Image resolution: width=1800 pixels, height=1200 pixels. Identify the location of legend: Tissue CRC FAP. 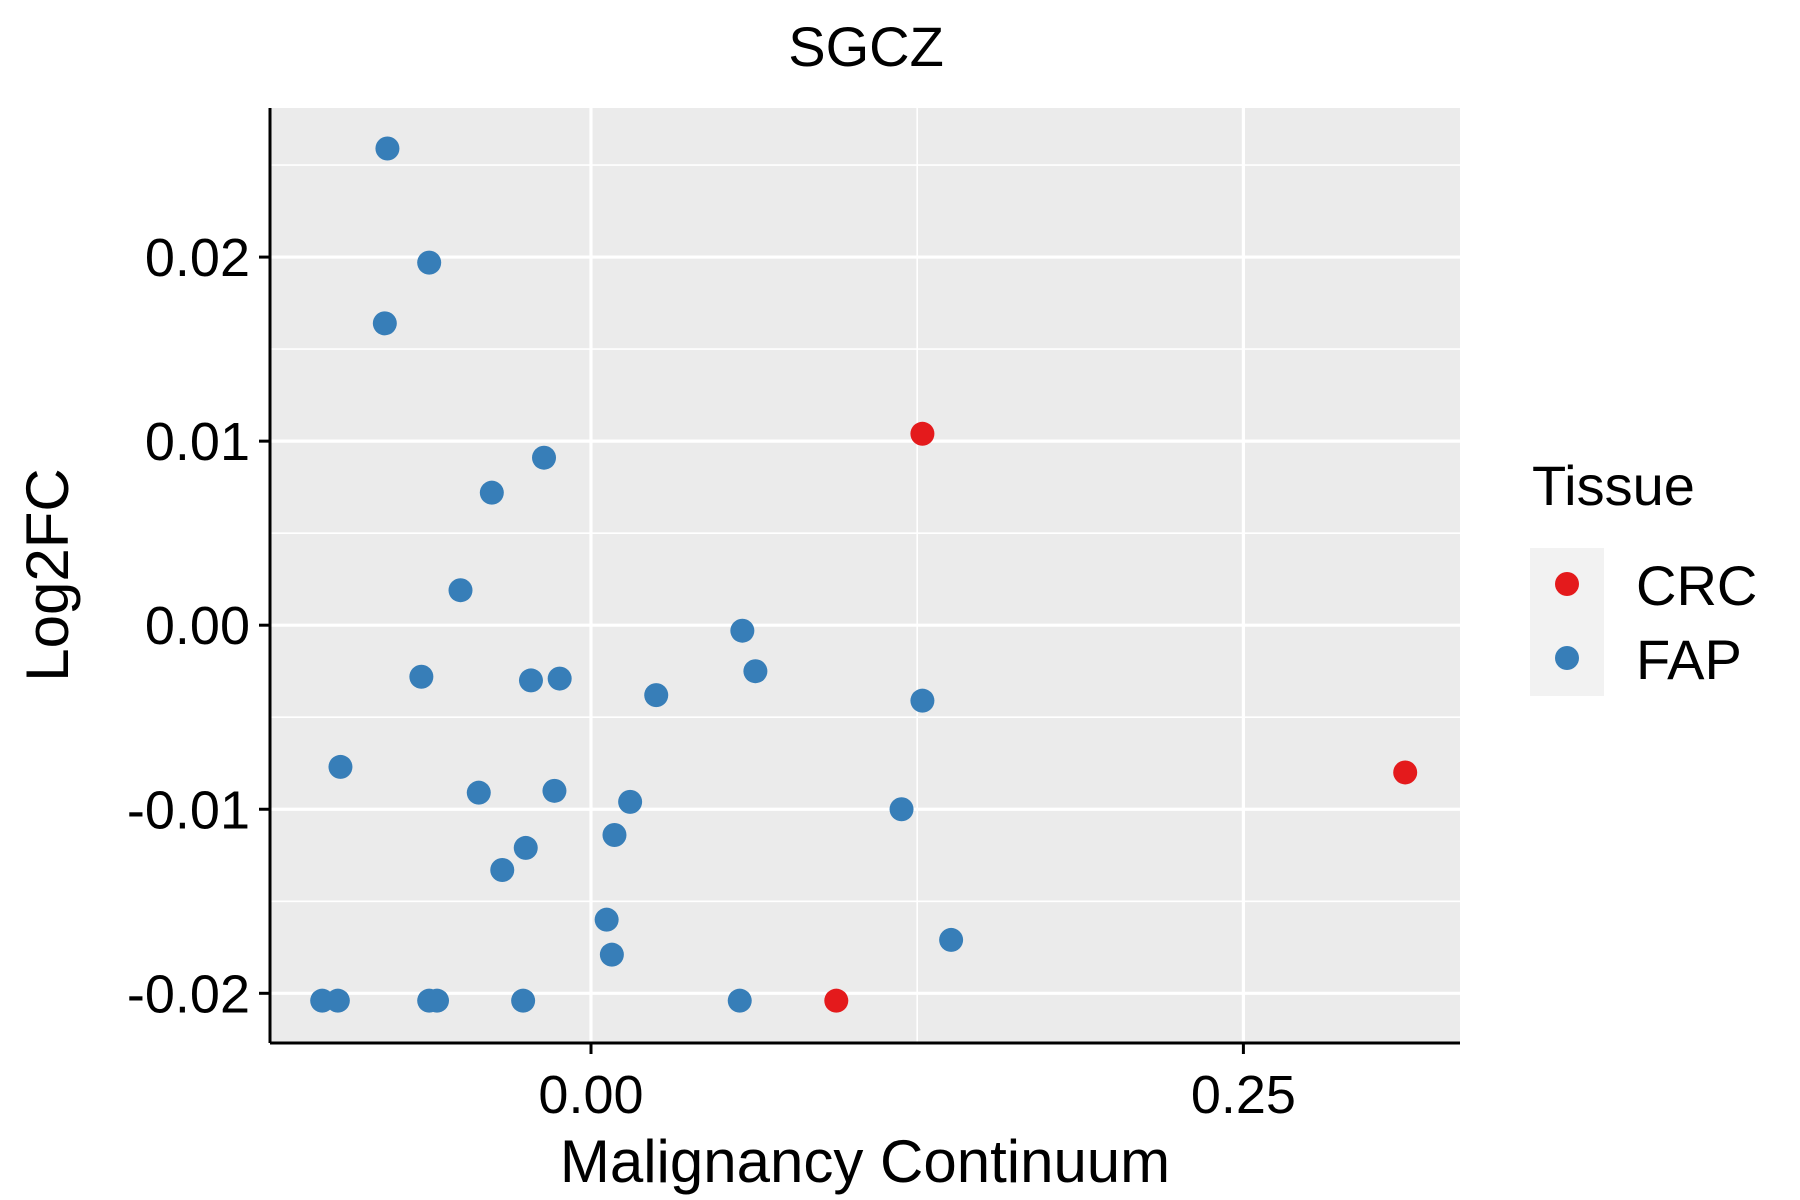
(1643, 575).